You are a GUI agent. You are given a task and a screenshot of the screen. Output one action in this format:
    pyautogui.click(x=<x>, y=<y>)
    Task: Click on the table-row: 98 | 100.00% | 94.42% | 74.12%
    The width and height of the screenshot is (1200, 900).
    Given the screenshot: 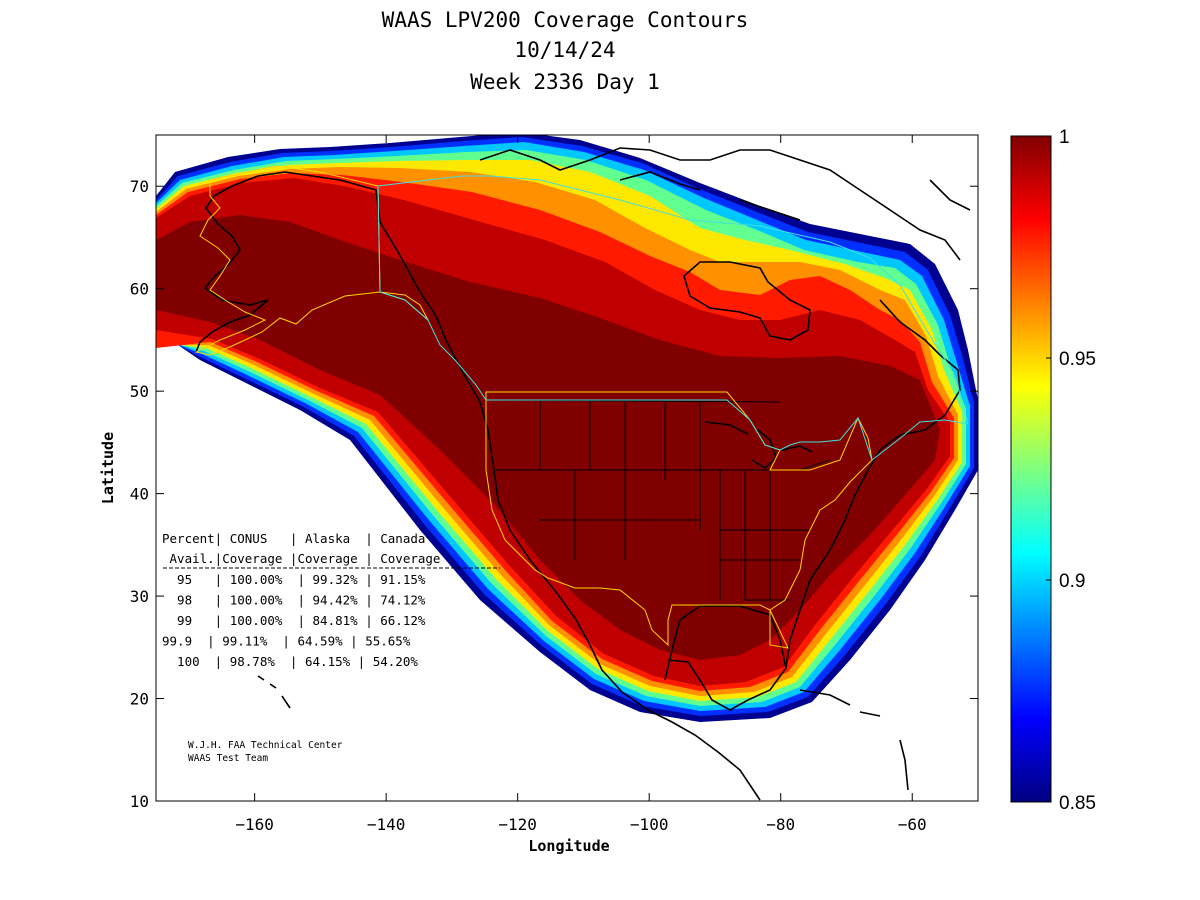 What is the action you would take?
    pyautogui.click(x=294, y=600)
    